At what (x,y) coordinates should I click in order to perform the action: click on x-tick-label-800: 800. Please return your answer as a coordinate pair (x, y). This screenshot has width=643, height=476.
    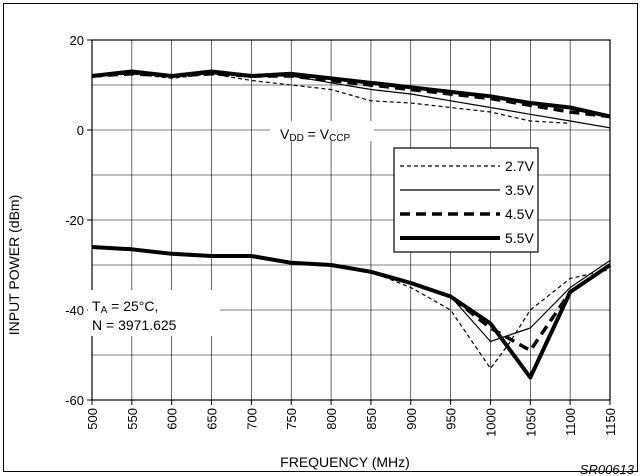
    Looking at the image, I should click on (331, 419).